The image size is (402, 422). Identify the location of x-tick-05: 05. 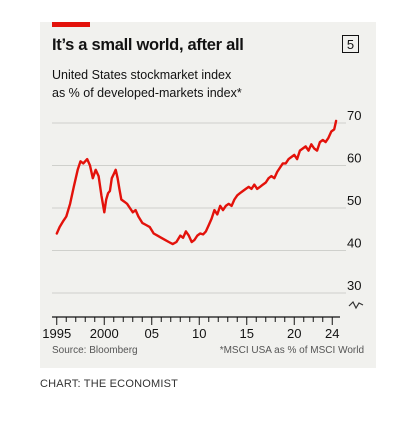
(152, 333).